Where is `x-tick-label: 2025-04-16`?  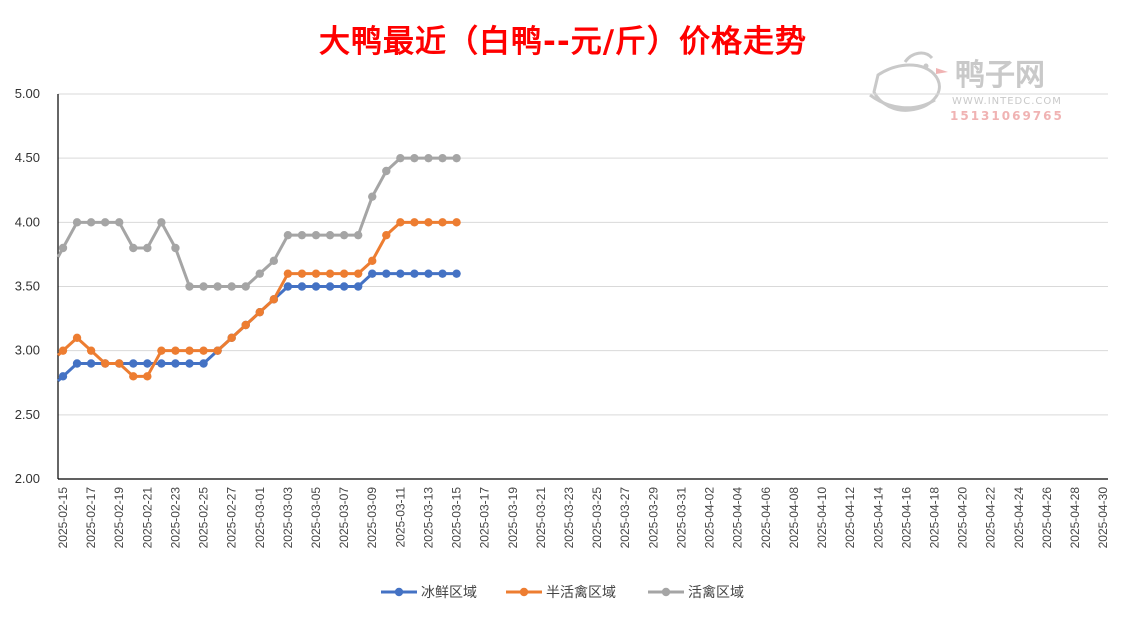 x-tick-label: 2025-04-16 is located at coordinates (906, 518).